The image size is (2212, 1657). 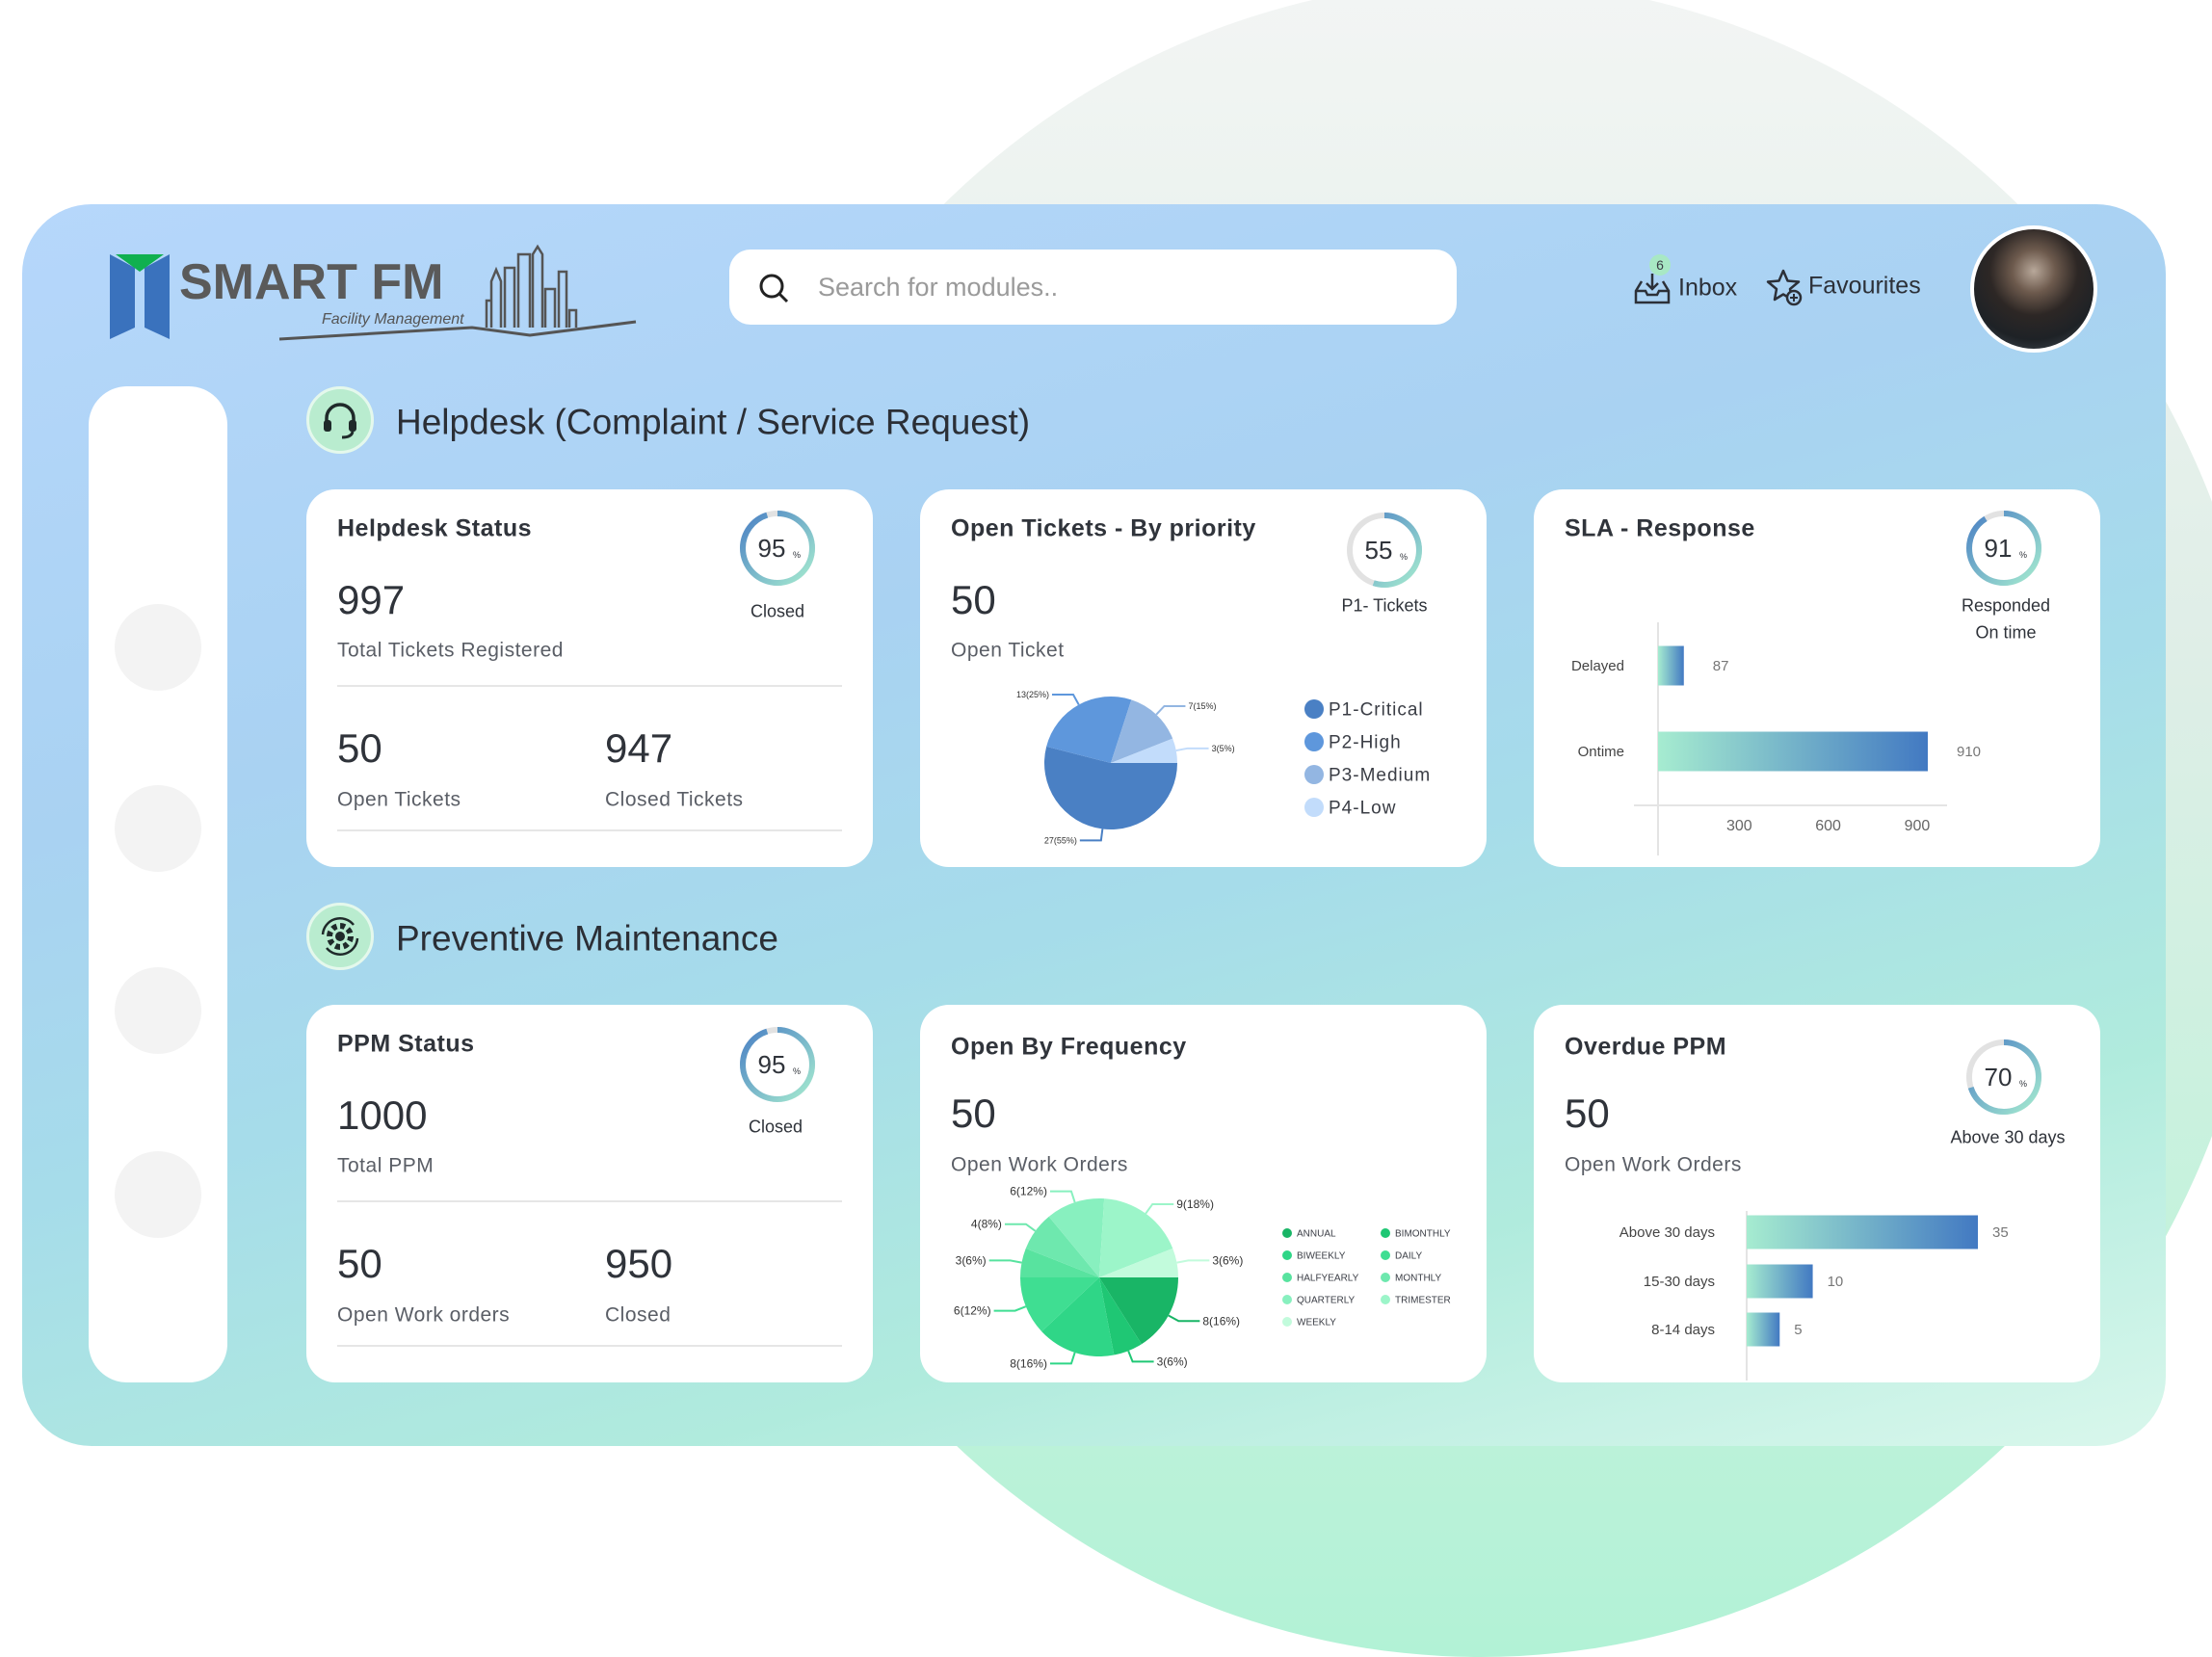 What do you see at coordinates (1708, 288) in the screenshot?
I see `inbox-label: Inbox` at bounding box center [1708, 288].